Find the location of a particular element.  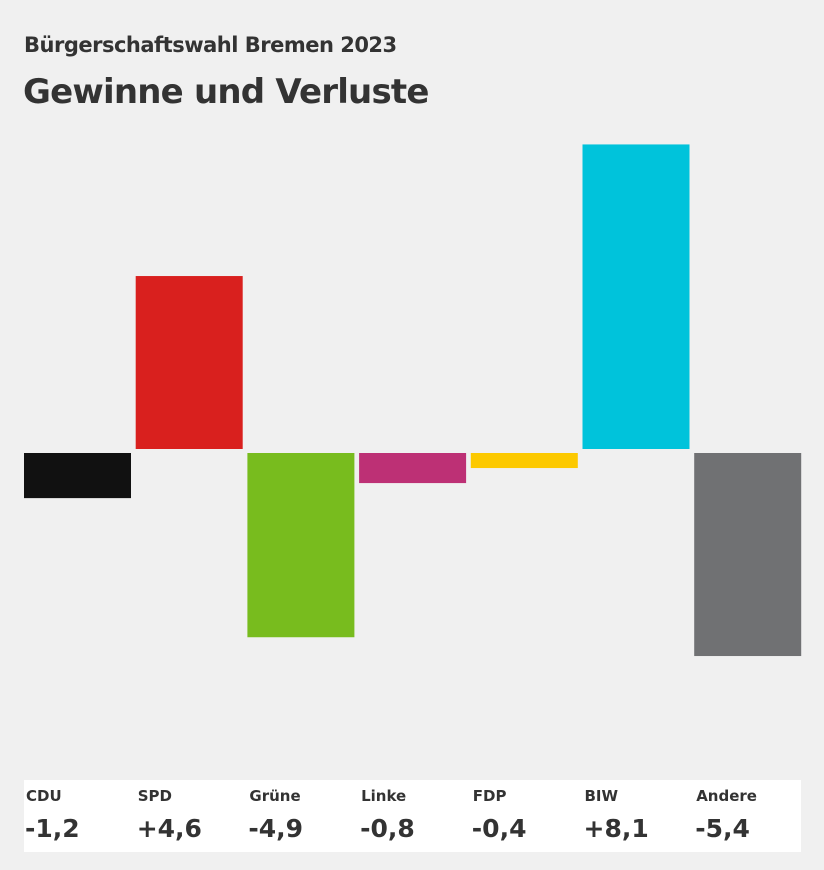

chart-title: Gewinne und Verluste is located at coordinates (226, 92).